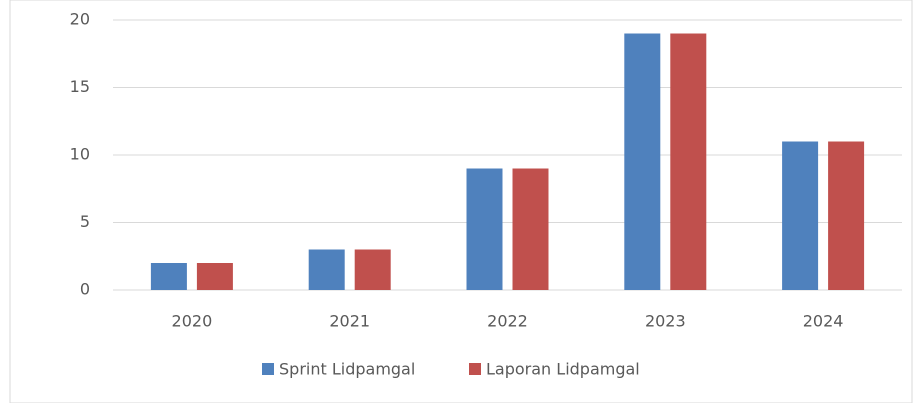  What do you see at coordinates (85, 289) in the screenshot?
I see `y-tick-label: 0` at bounding box center [85, 289].